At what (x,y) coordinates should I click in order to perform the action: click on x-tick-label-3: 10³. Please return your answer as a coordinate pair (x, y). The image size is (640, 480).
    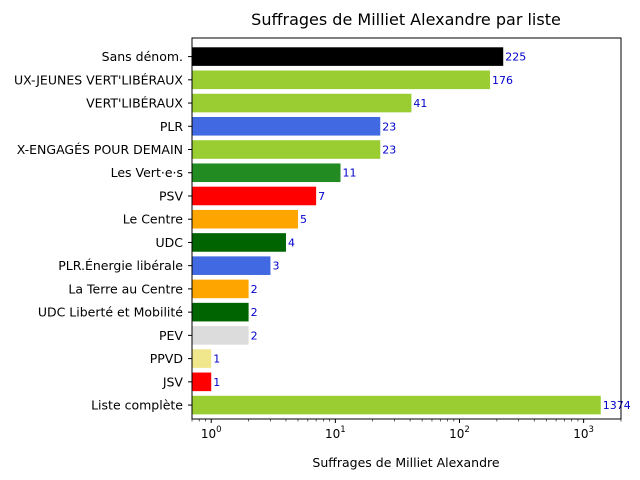
    Looking at the image, I should click on (583, 433).